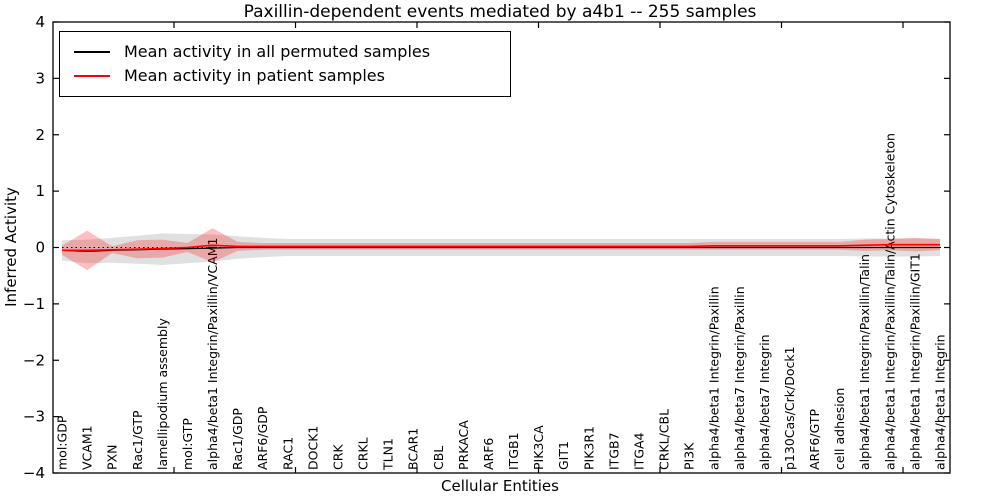  Describe the element at coordinates (764, 402) in the screenshot. I see `x-tick-label: alpha4/beta7 Integrin` at that location.